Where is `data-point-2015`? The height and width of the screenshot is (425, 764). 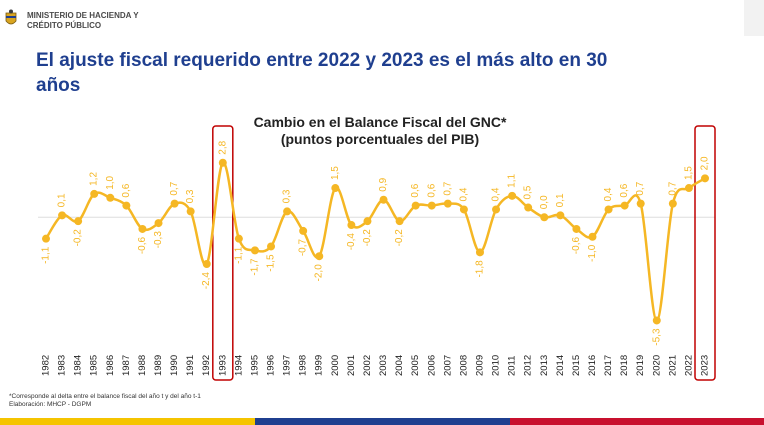 data-point-2015 is located at coordinates (576, 228).